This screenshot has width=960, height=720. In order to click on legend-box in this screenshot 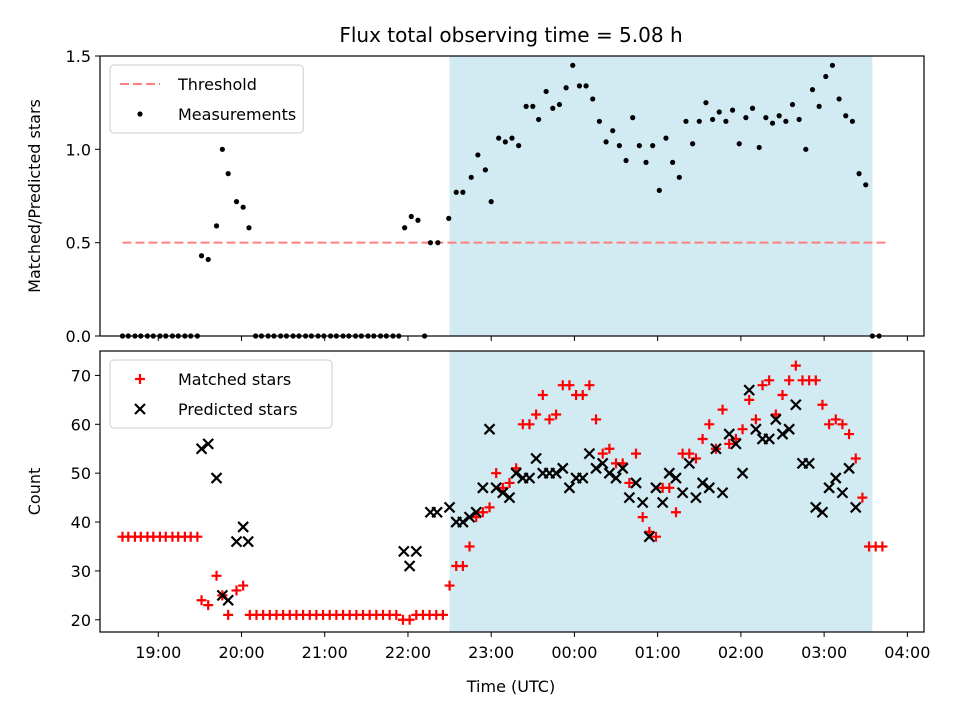, I will do `click(221, 394)`.